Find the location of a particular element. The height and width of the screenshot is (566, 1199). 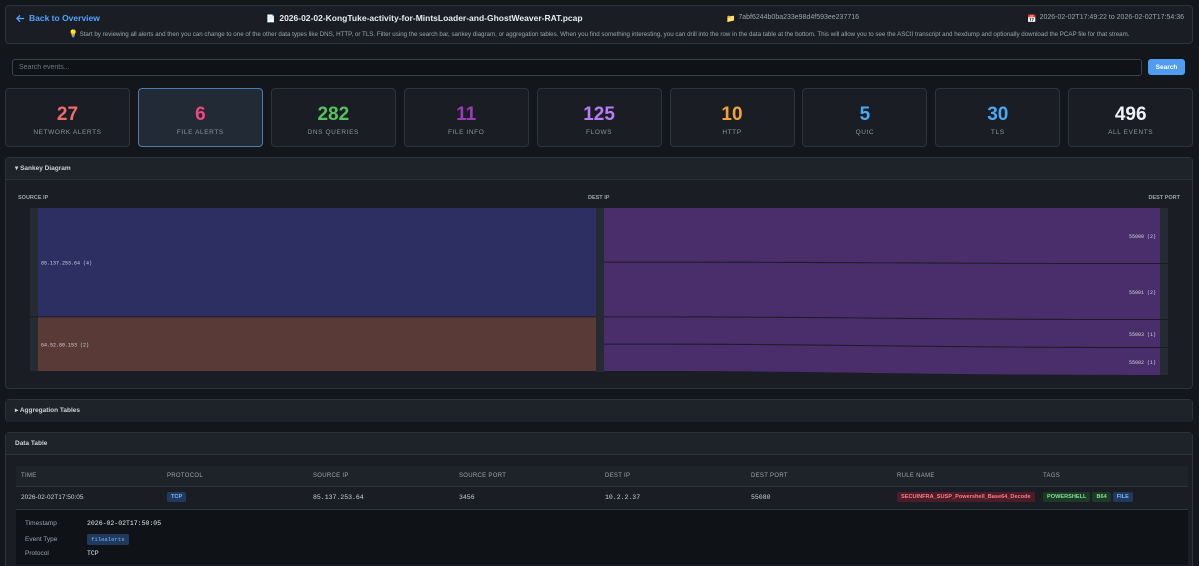

detail-protocol-value: TCP is located at coordinates (93, 553).